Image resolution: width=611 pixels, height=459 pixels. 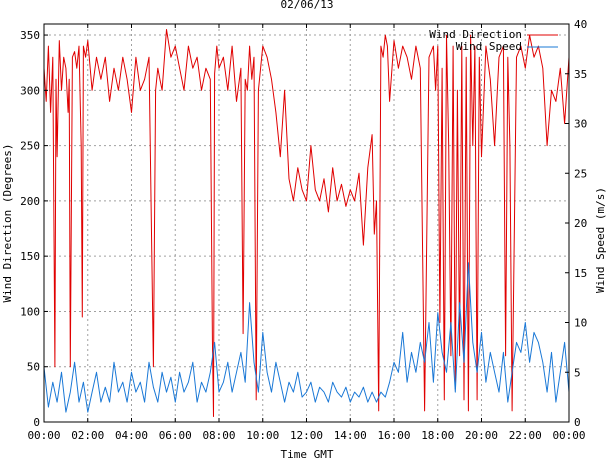 I want to click on y-right-tick-label: 5, so click(x=577, y=372).